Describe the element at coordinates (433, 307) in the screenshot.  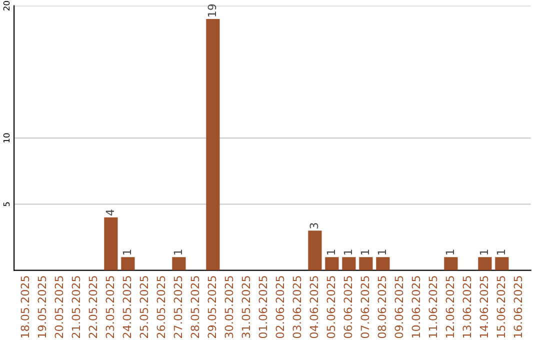
I see `x-tick-label: 11.06.2025` at that location.